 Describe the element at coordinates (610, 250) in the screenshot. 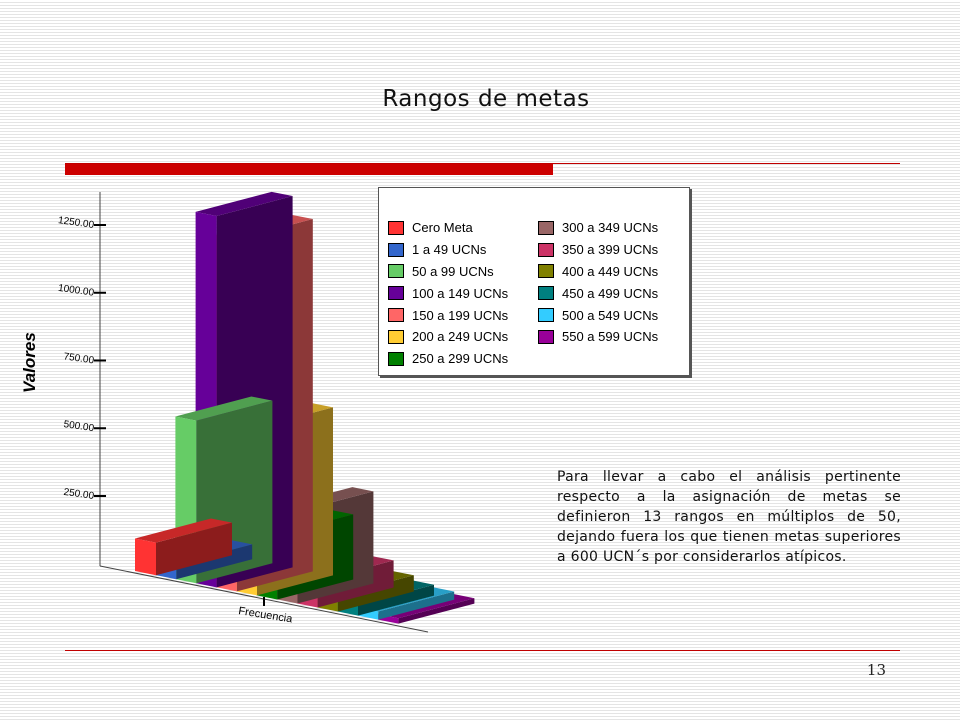

I see `legend-label: 350 a 399 UCNs` at that location.